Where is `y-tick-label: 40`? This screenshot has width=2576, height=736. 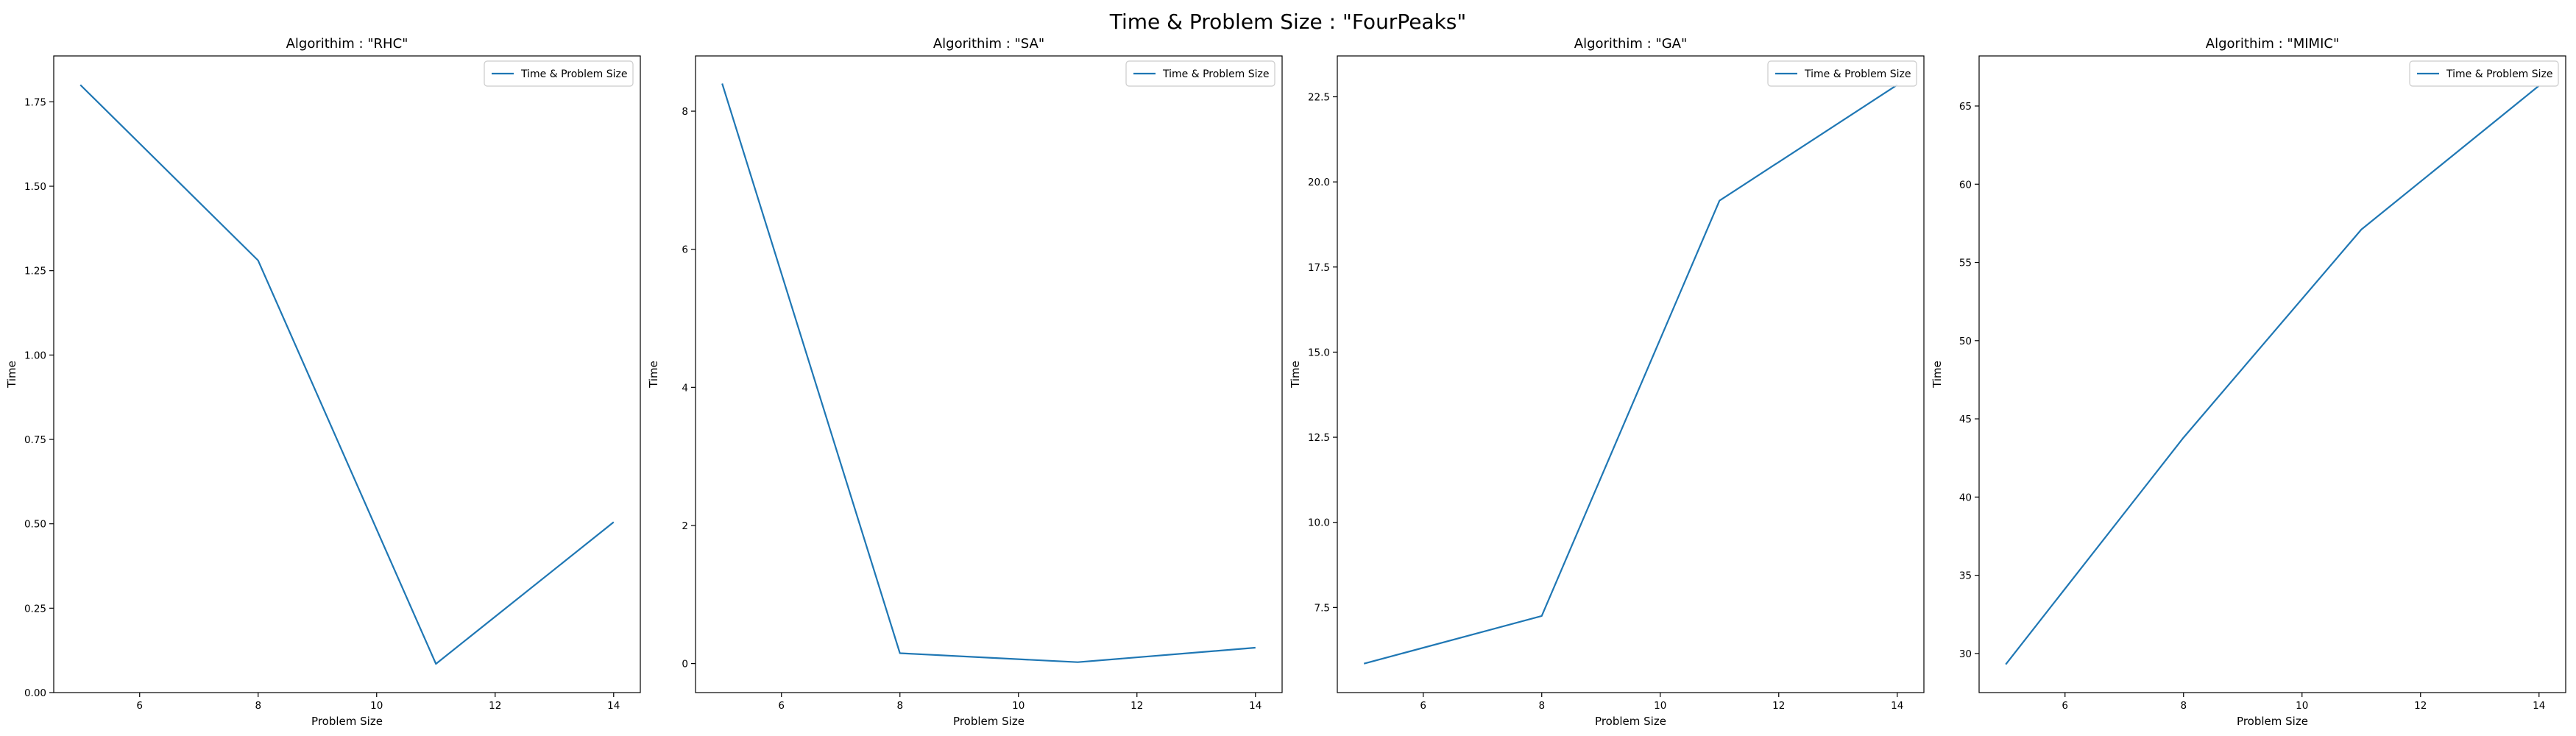 y-tick-label: 40 is located at coordinates (1965, 497).